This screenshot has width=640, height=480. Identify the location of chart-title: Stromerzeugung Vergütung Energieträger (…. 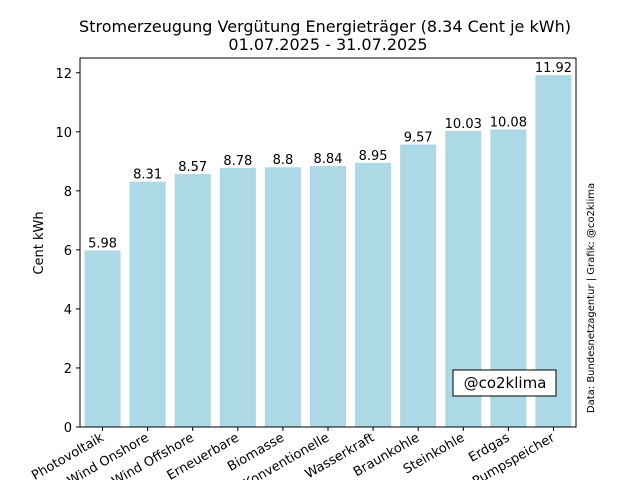
(325, 26).